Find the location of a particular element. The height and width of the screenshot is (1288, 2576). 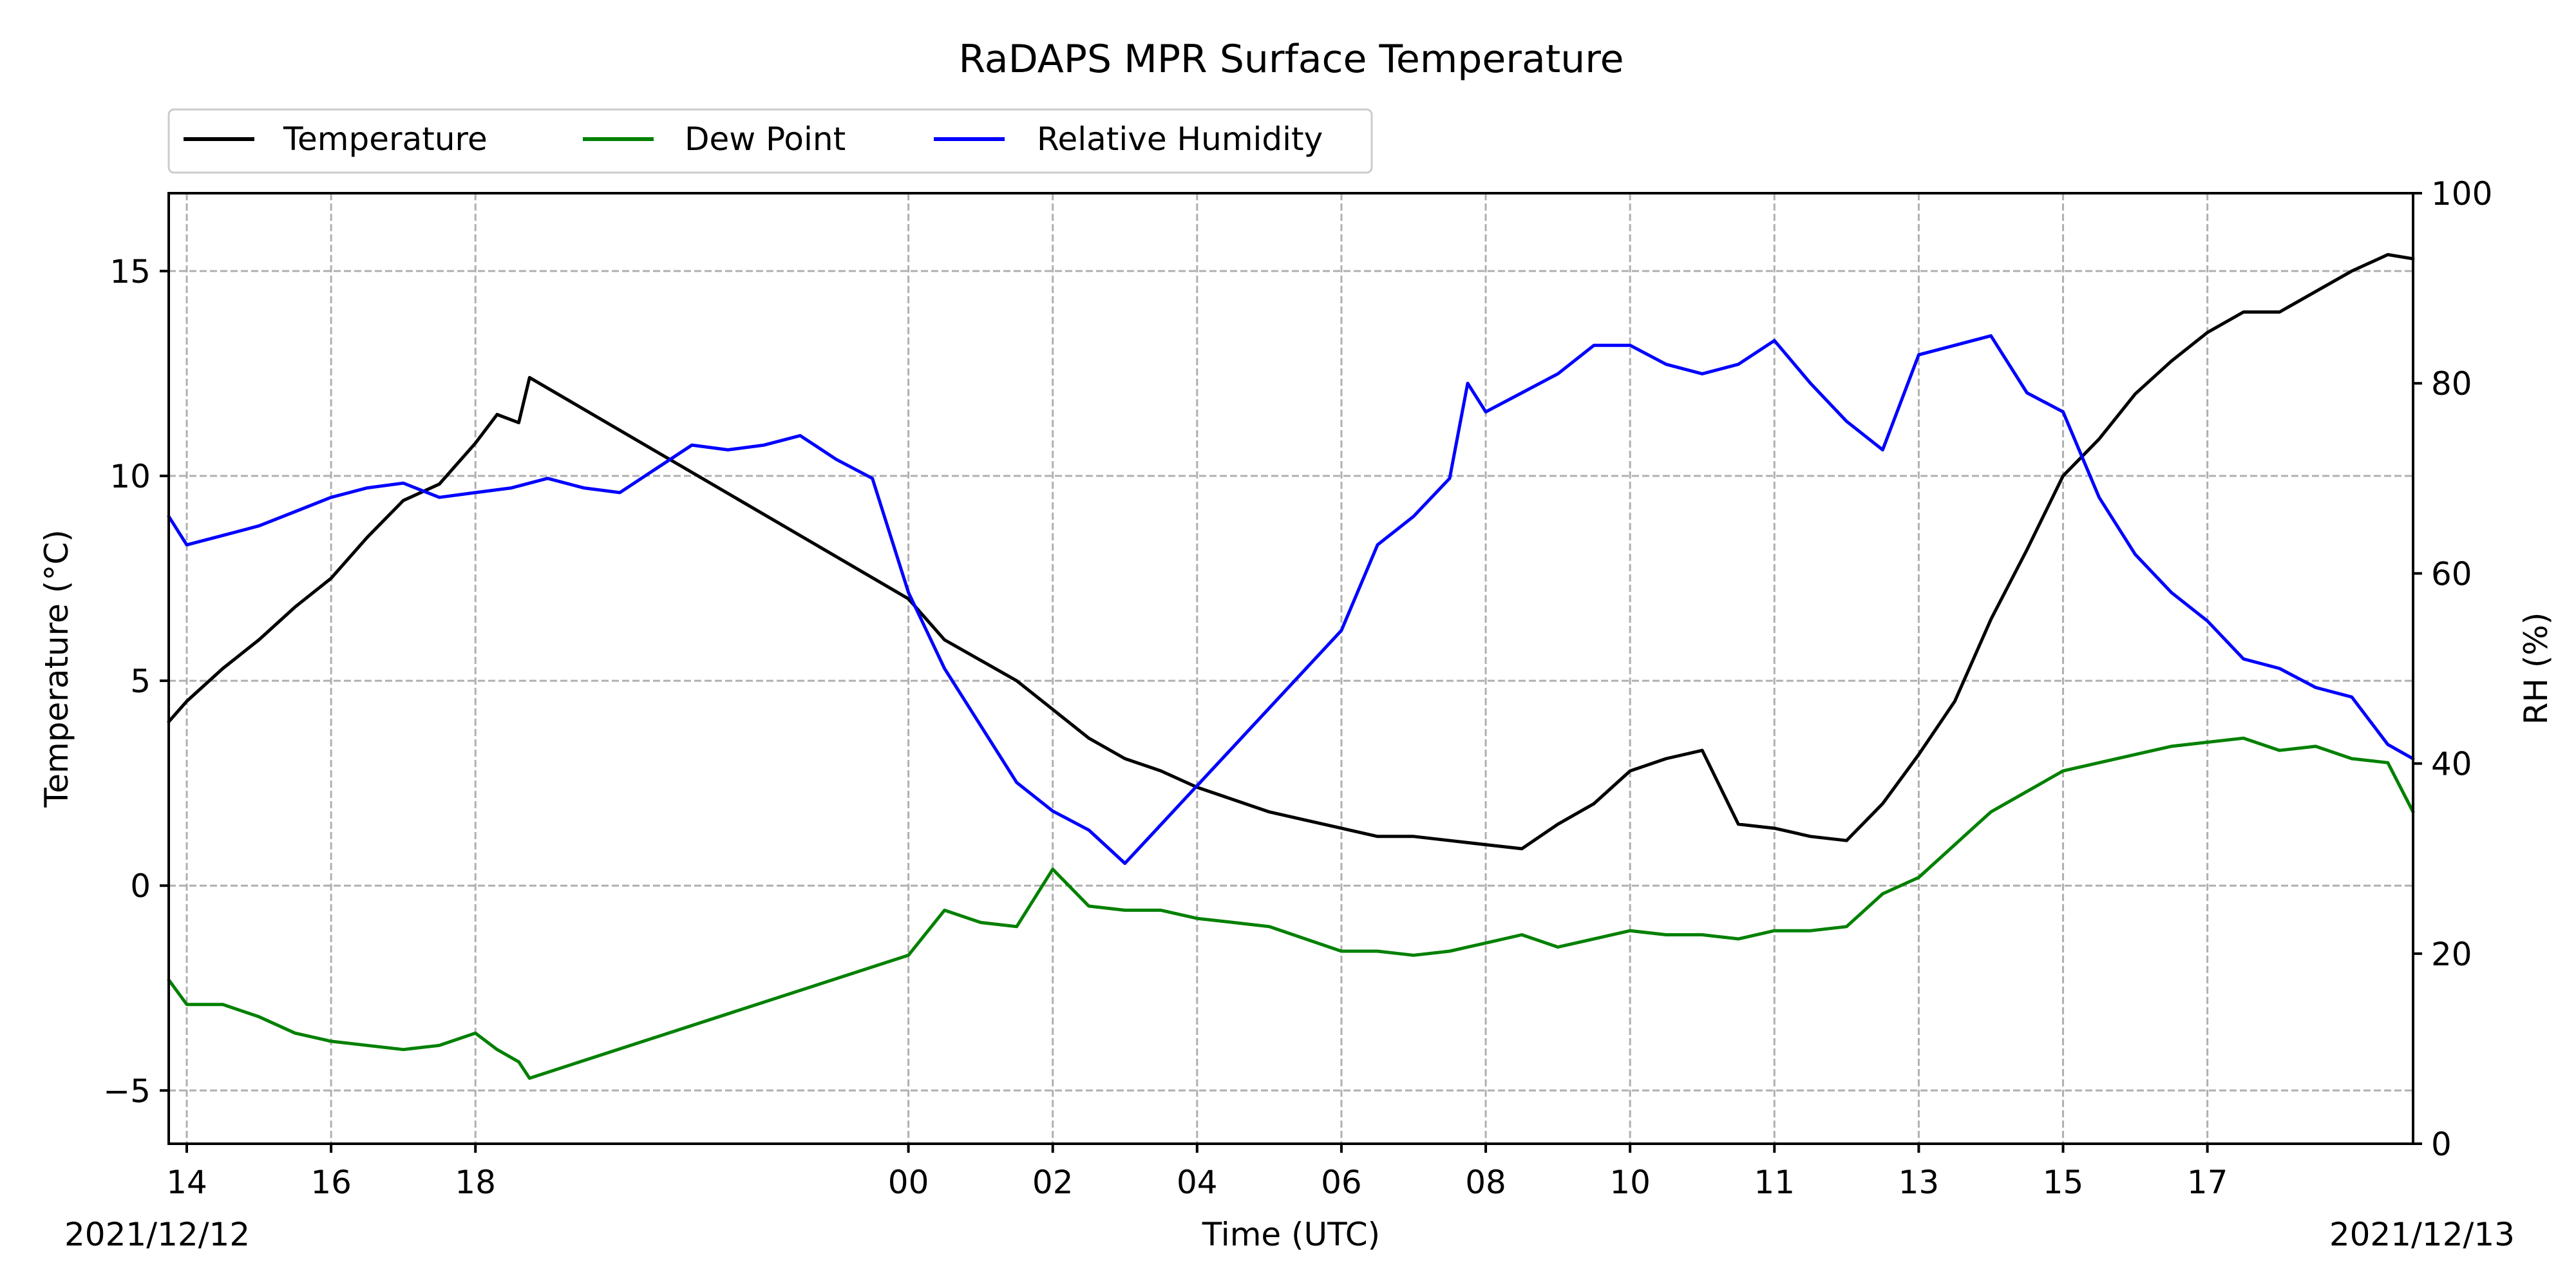

x-tick-label-11: 11 is located at coordinates (1774, 1182).